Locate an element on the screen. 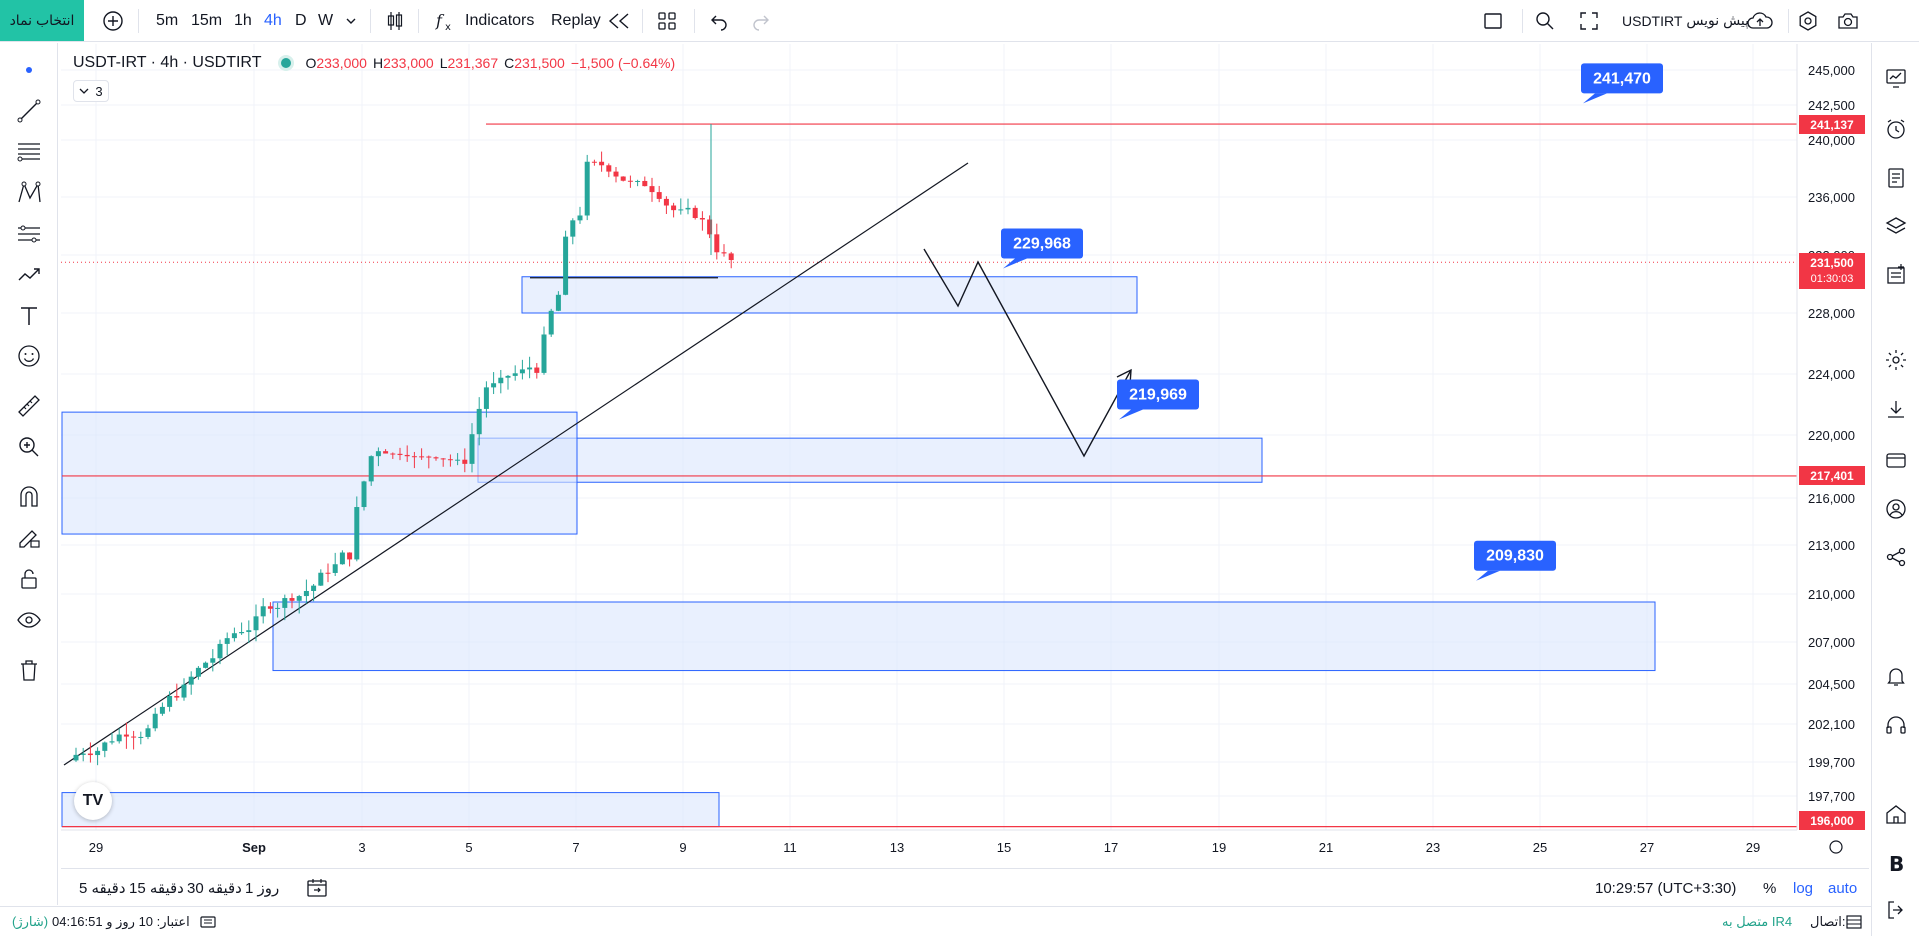  eye-icon is located at coordinates (29, 620).